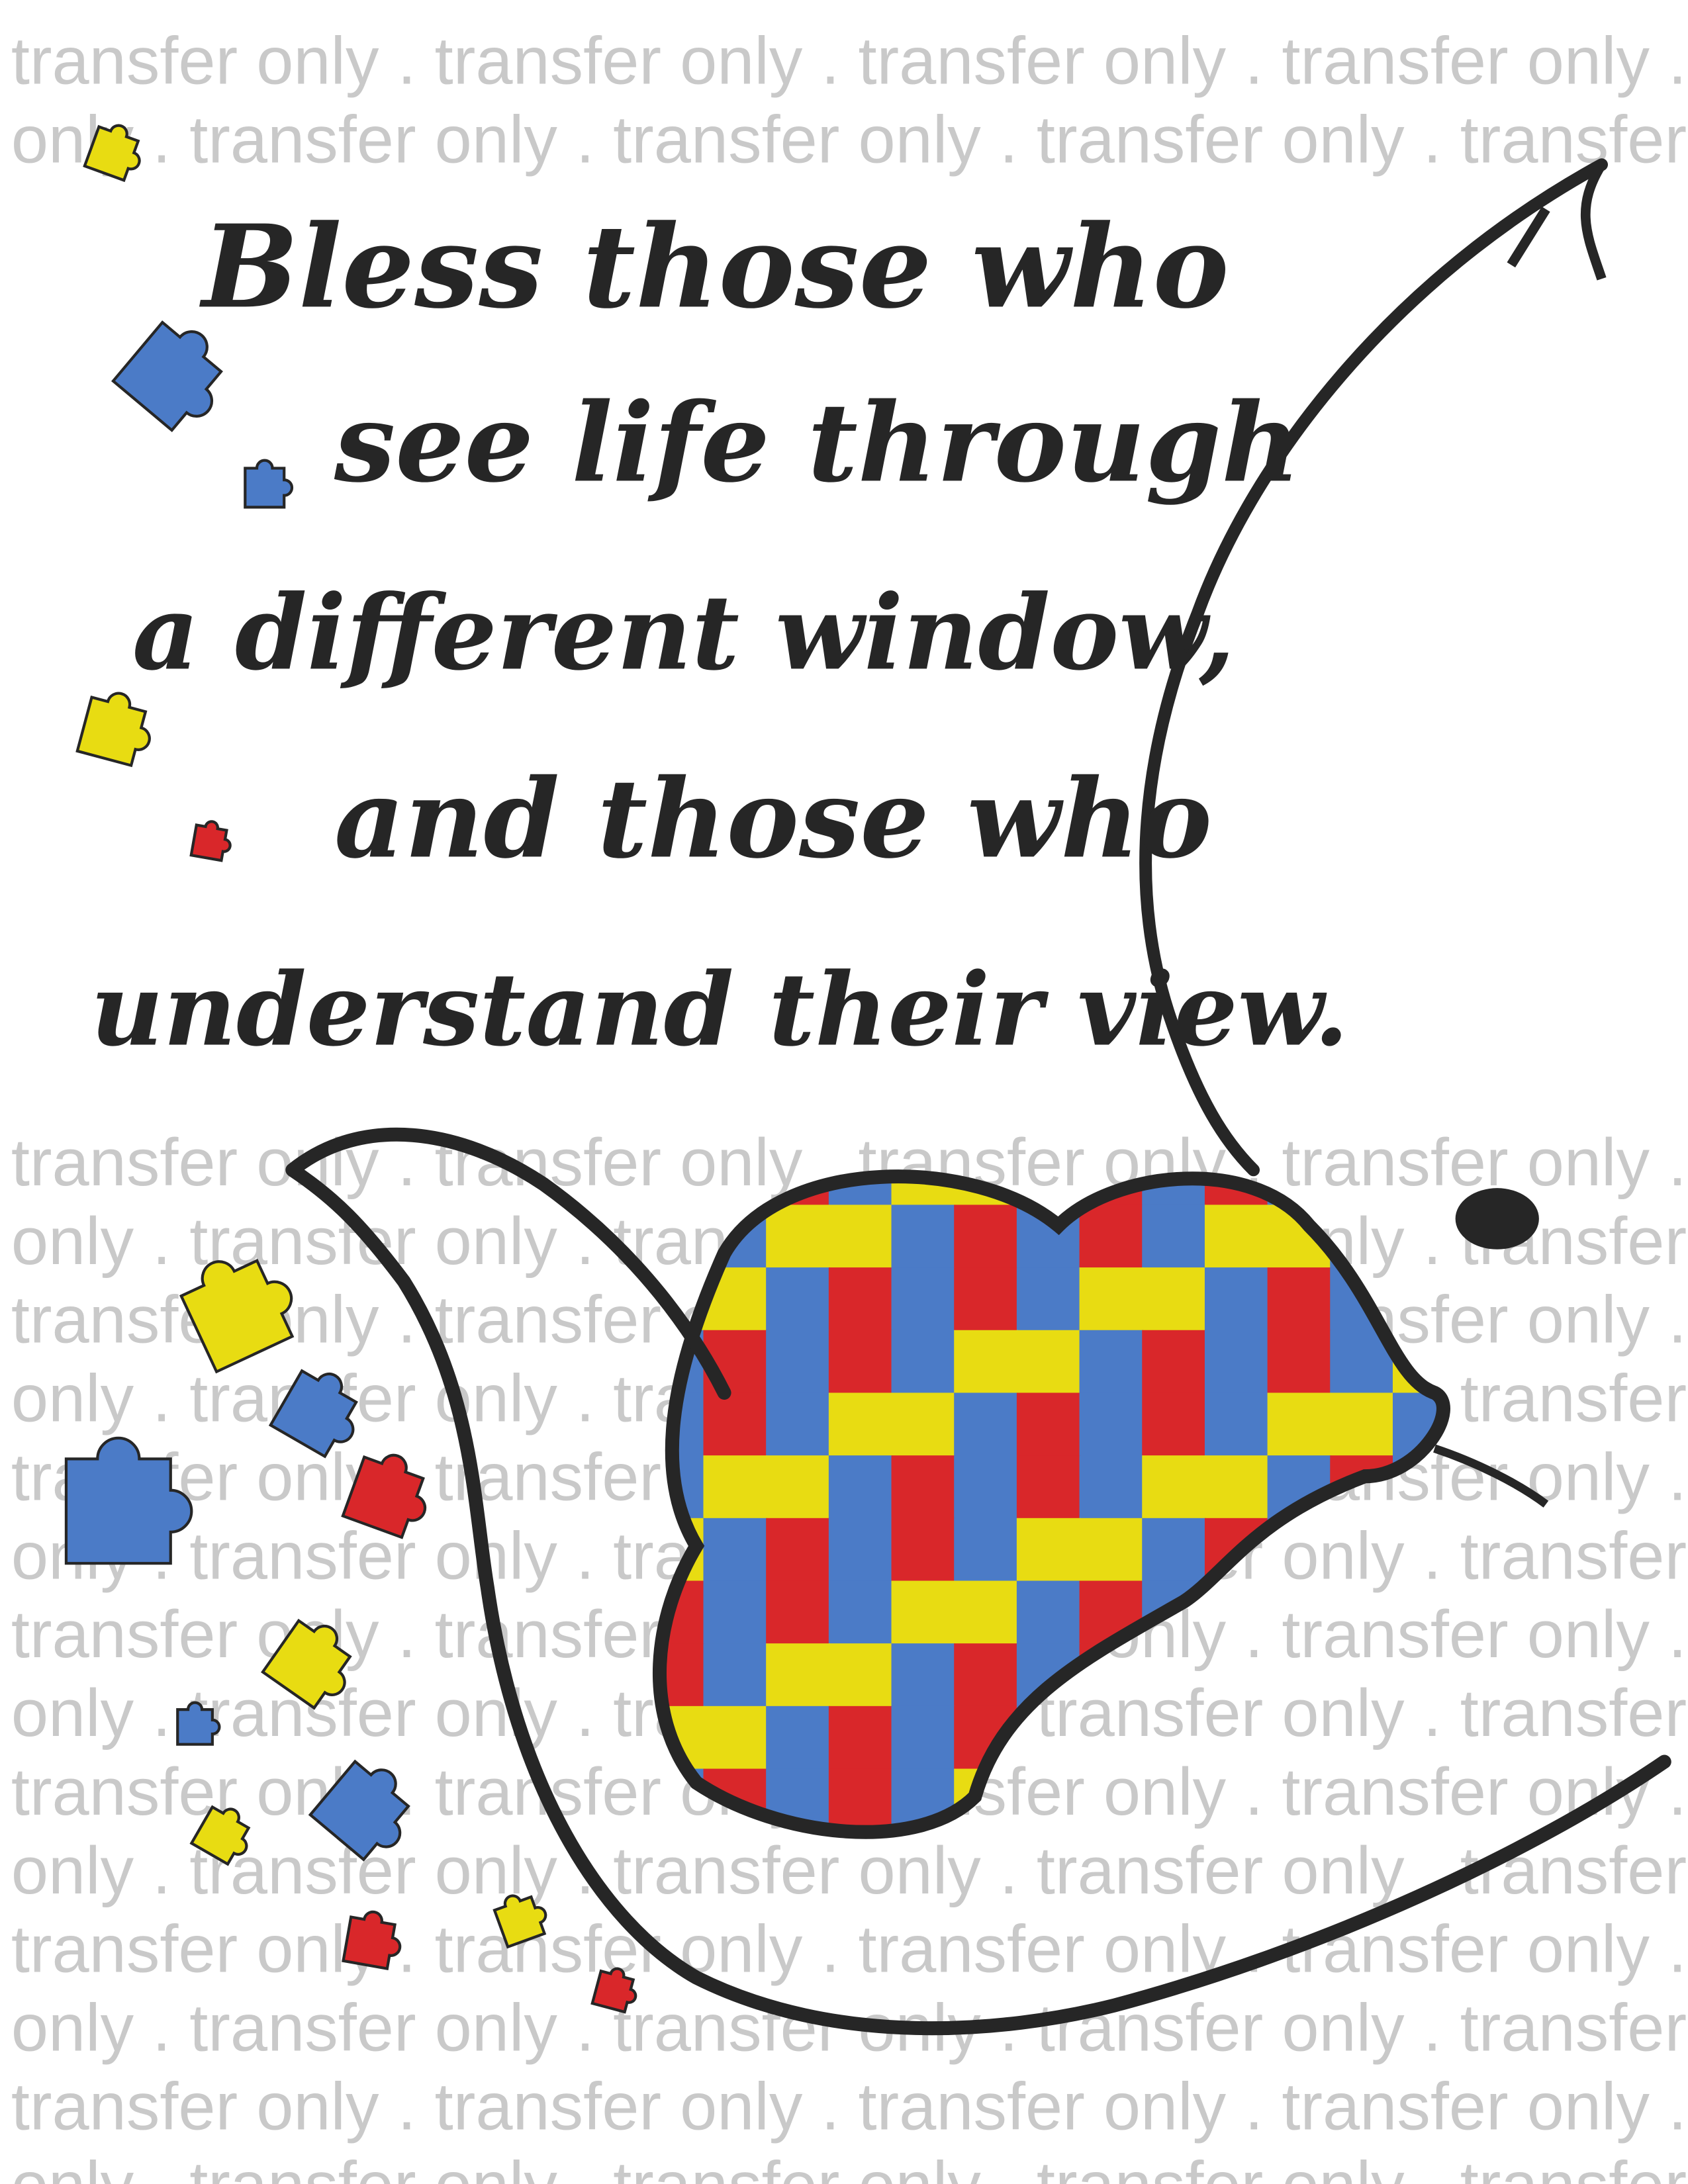 The image size is (1688, 2184). Describe the element at coordinates (1491, 1476) in the screenshot. I see `mouth-line` at that location.